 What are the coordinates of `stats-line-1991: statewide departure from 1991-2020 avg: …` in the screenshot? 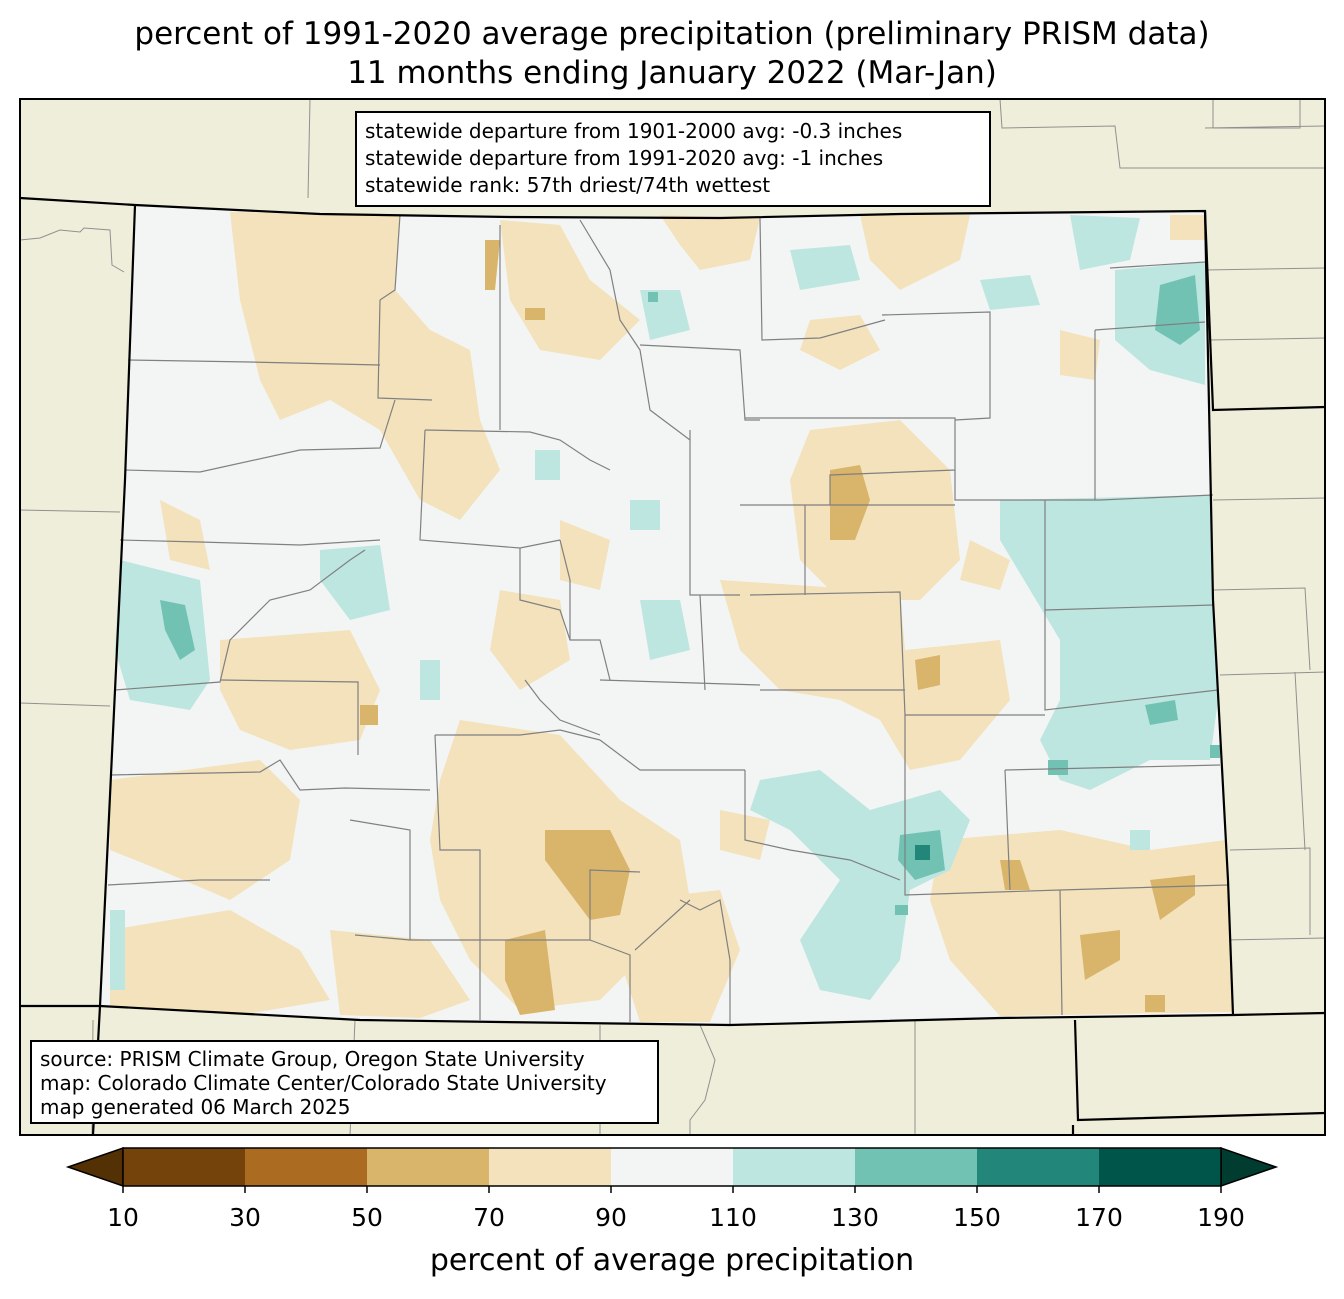 It's located at (624, 158).